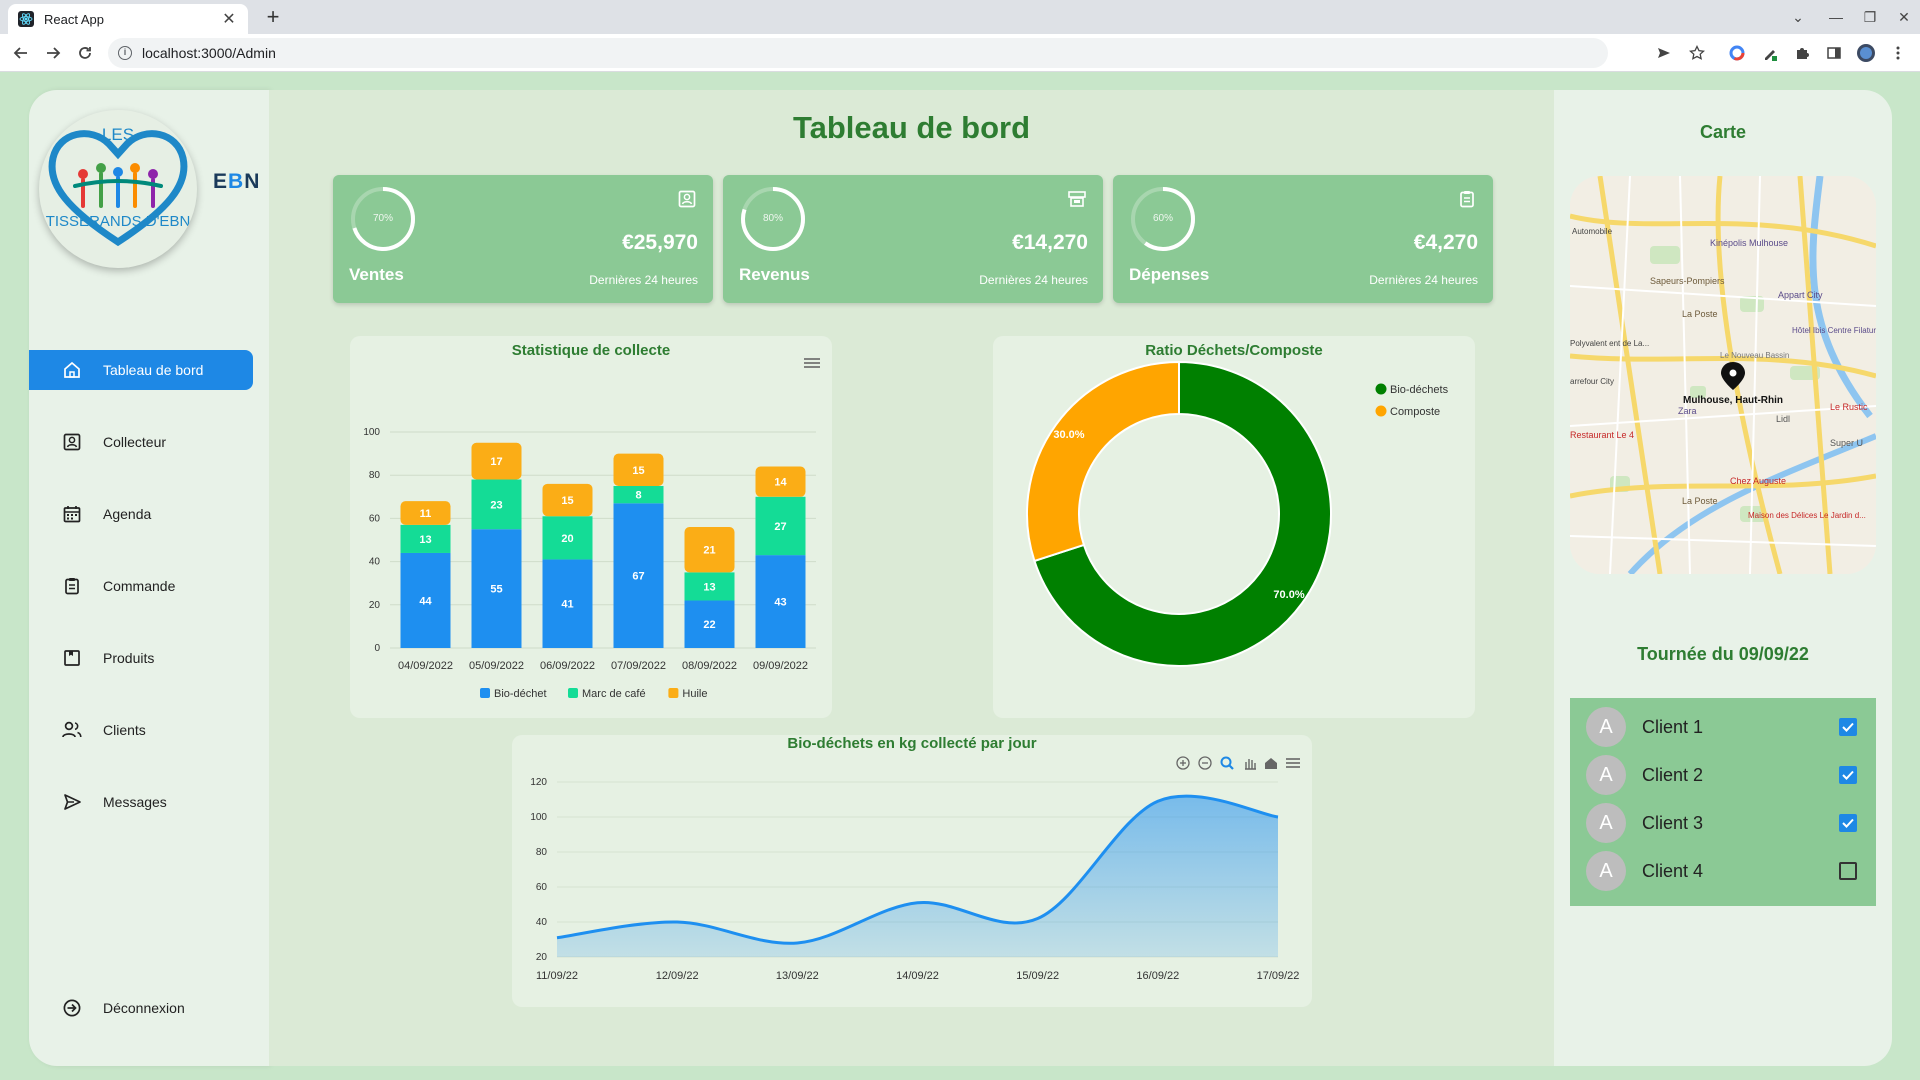 Image resolution: width=1920 pixels, height=1080 pixels. Describe the element at coordinates (1800, 295) in the screenshot. I see `map-label-appart-city: Appart City` at that location.